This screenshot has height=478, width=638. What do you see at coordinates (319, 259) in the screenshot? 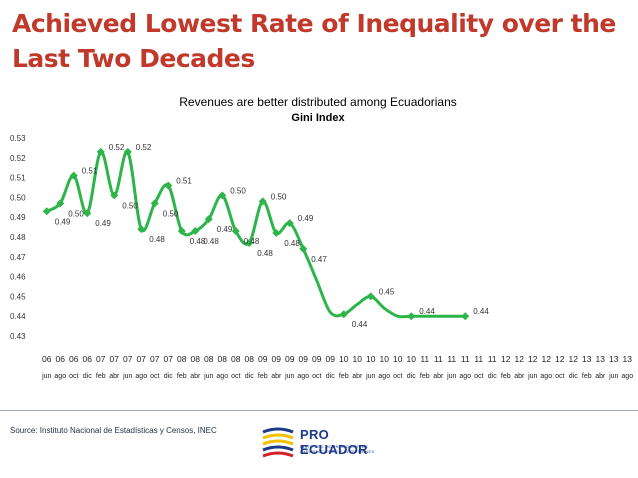
I see `data-label: 0.47` at bounding box center [319, 259].